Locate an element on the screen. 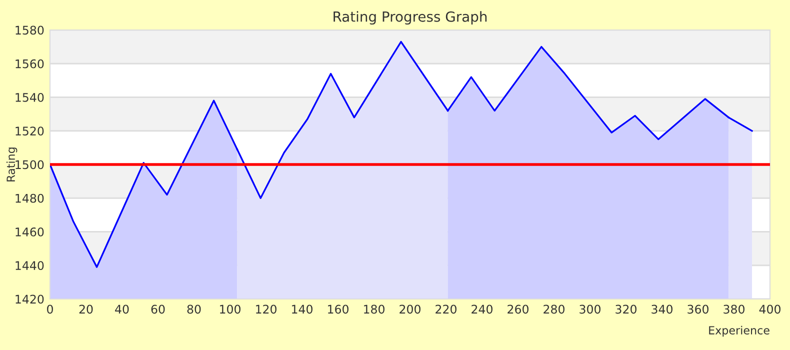 The width and height of the screenshot is (790, 350). x-tick-label: 20 is located at coordinates (86, 309).